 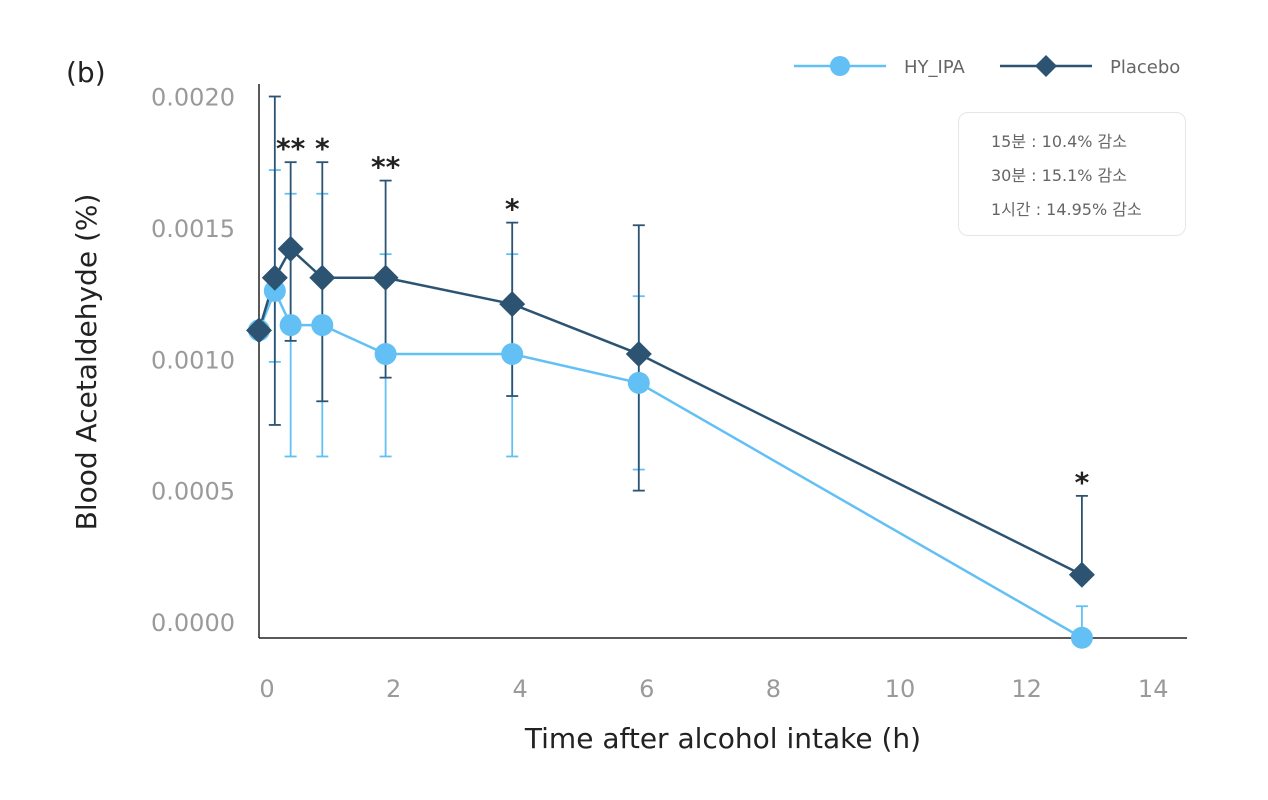 What do you see at coordinates (722, 738) in the screenshot?
I see `x-axis-title: Time after alcohol intake (h)` at bounding box center [722, 738].